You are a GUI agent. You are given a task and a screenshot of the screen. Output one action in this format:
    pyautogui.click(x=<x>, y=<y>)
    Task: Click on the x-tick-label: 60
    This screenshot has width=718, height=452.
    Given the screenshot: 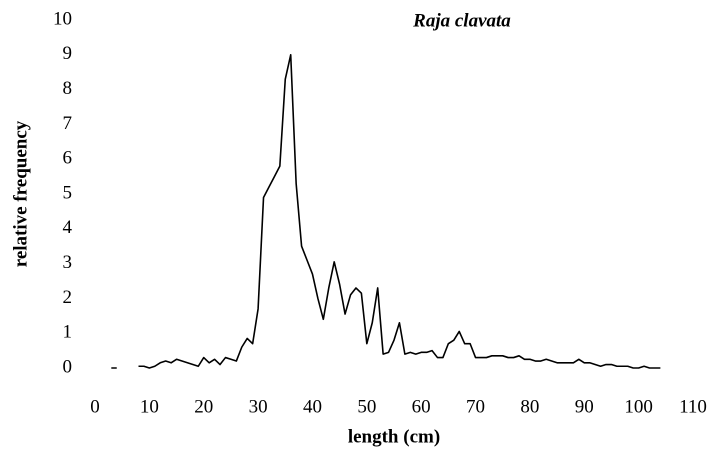 What is the action you would take?
    pyautogui.click(x=421, y=406)
    